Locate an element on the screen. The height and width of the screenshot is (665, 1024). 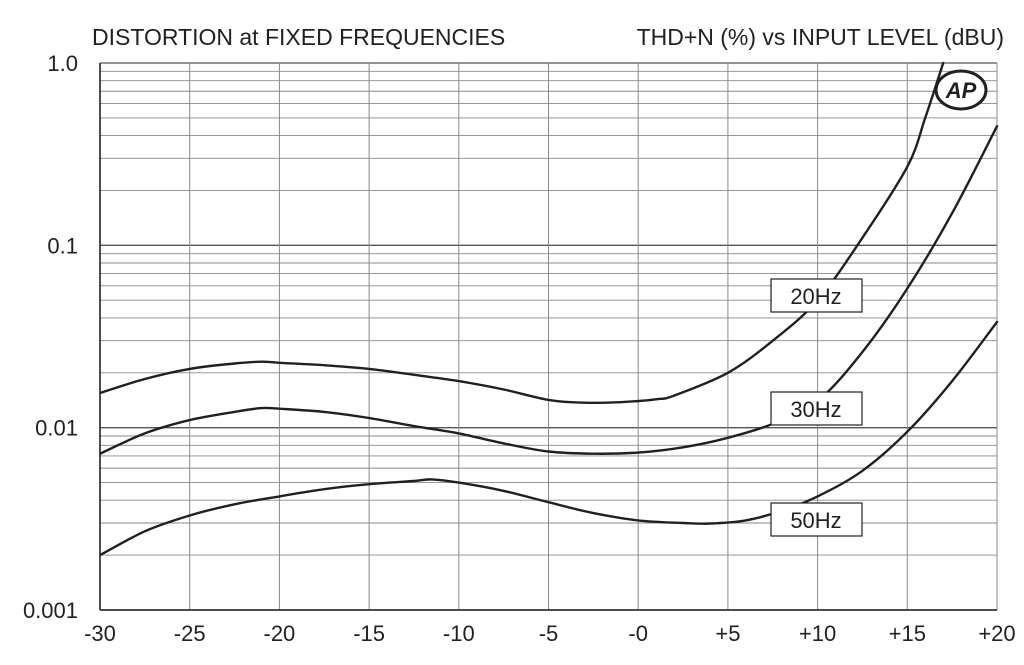
series-labels: 20Hz 30Hz 50Hz is located at coordinates (816, 407).